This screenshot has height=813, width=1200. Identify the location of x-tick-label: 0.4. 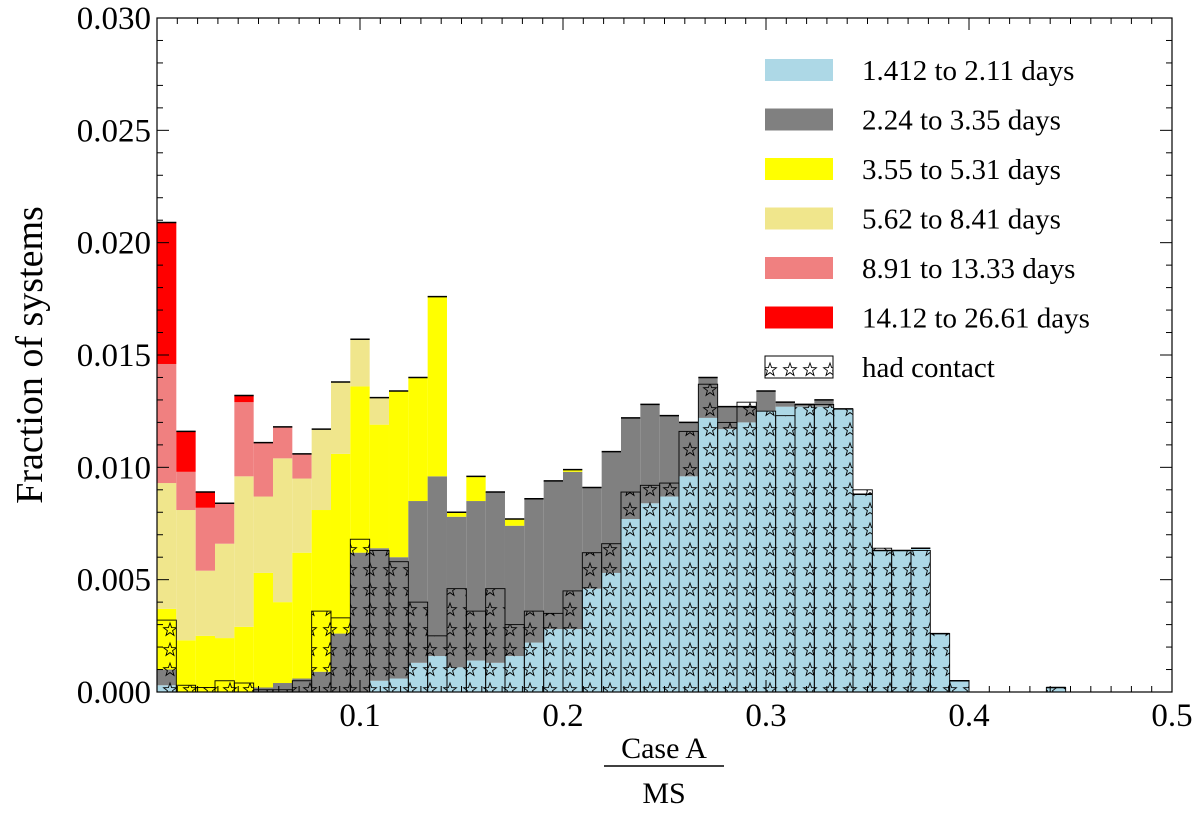
(968, 716).